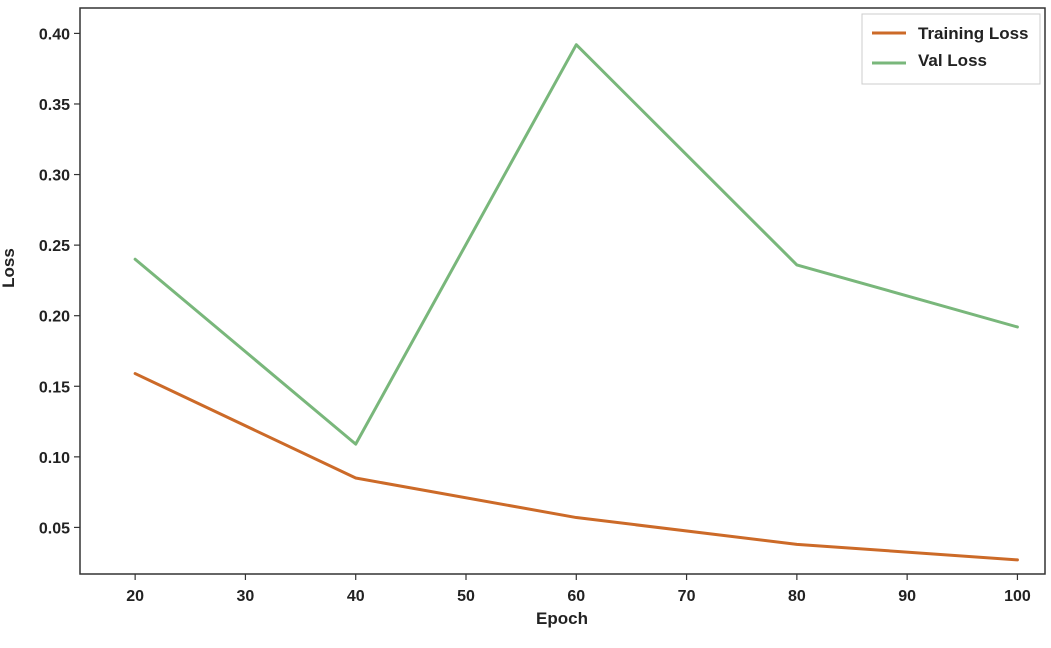 The width and height of the screenshot is (1051, 648). What do you see at coordinates (54, 458) in the screenshot?
I see `y-tick-label: 0.10` at bounding box center [54, 458].